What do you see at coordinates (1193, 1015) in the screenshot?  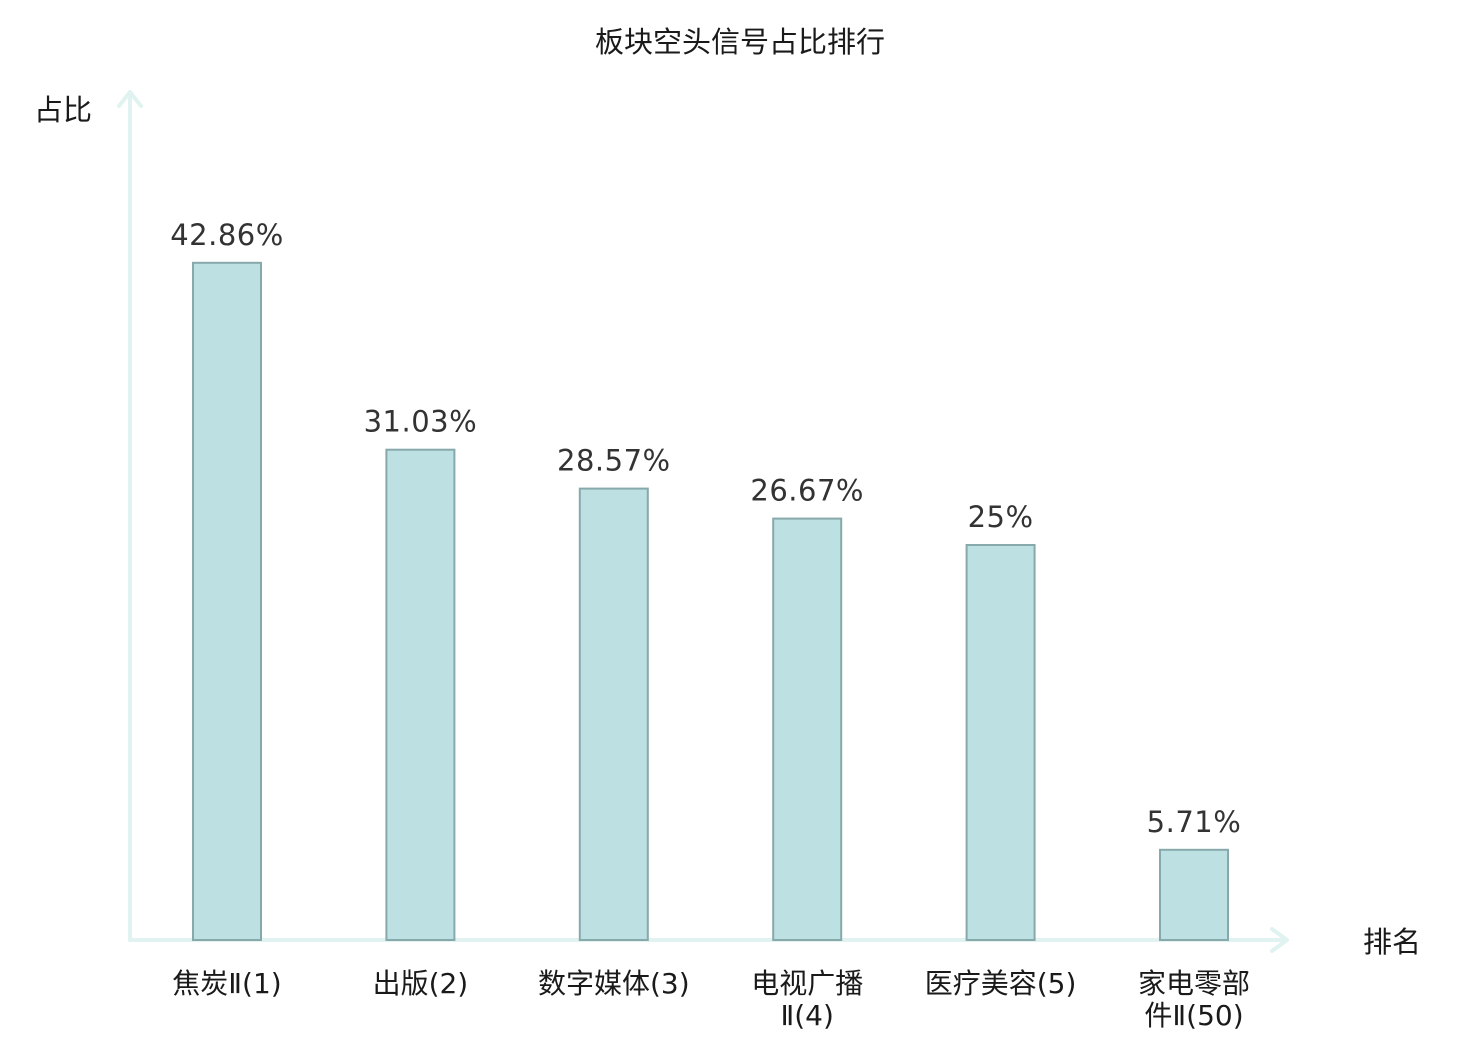 I see `x-tick-label: 件Ⅱ(50)` at bounding box center [1193, 1015].